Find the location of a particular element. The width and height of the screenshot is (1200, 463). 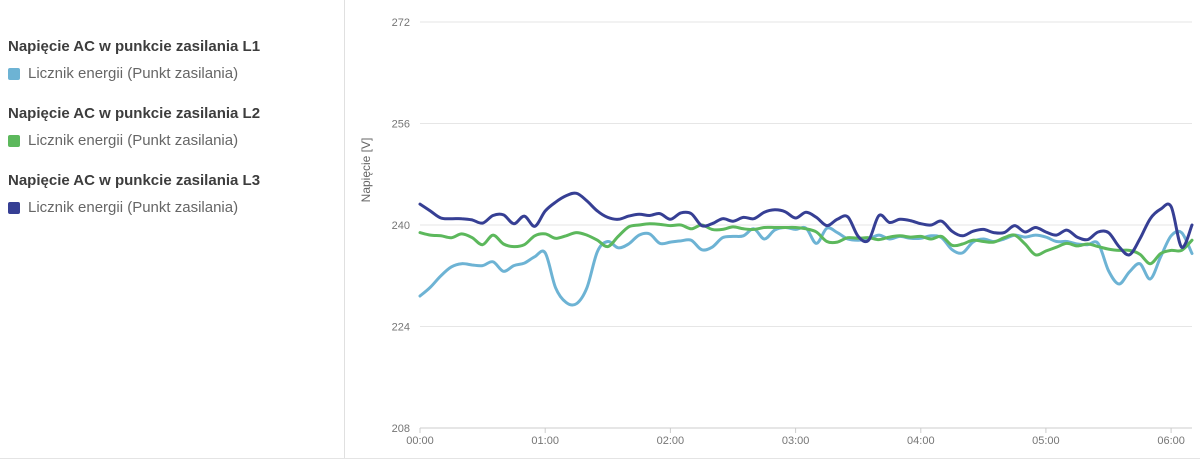

y-axis-tick-label: 272 is located at coordinates (401, 23).